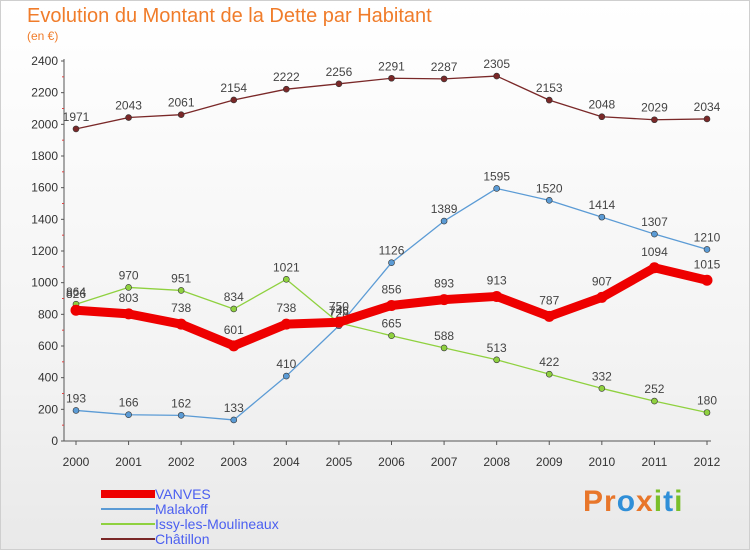 The image size is (750, 551). I want to click on y-tick-label: 1800, so click(44, 156).